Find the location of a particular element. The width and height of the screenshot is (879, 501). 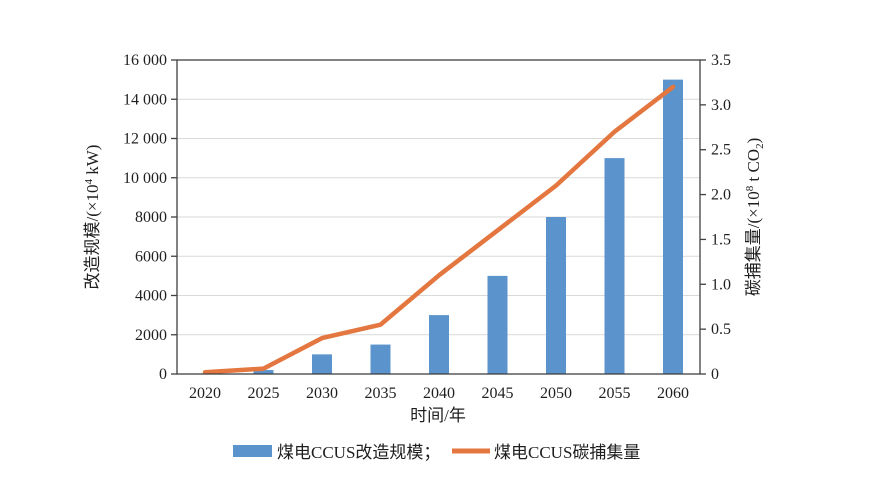

legend-label-line: 煤电CCUS碳捕集量 is located at coordinates (567, 452).